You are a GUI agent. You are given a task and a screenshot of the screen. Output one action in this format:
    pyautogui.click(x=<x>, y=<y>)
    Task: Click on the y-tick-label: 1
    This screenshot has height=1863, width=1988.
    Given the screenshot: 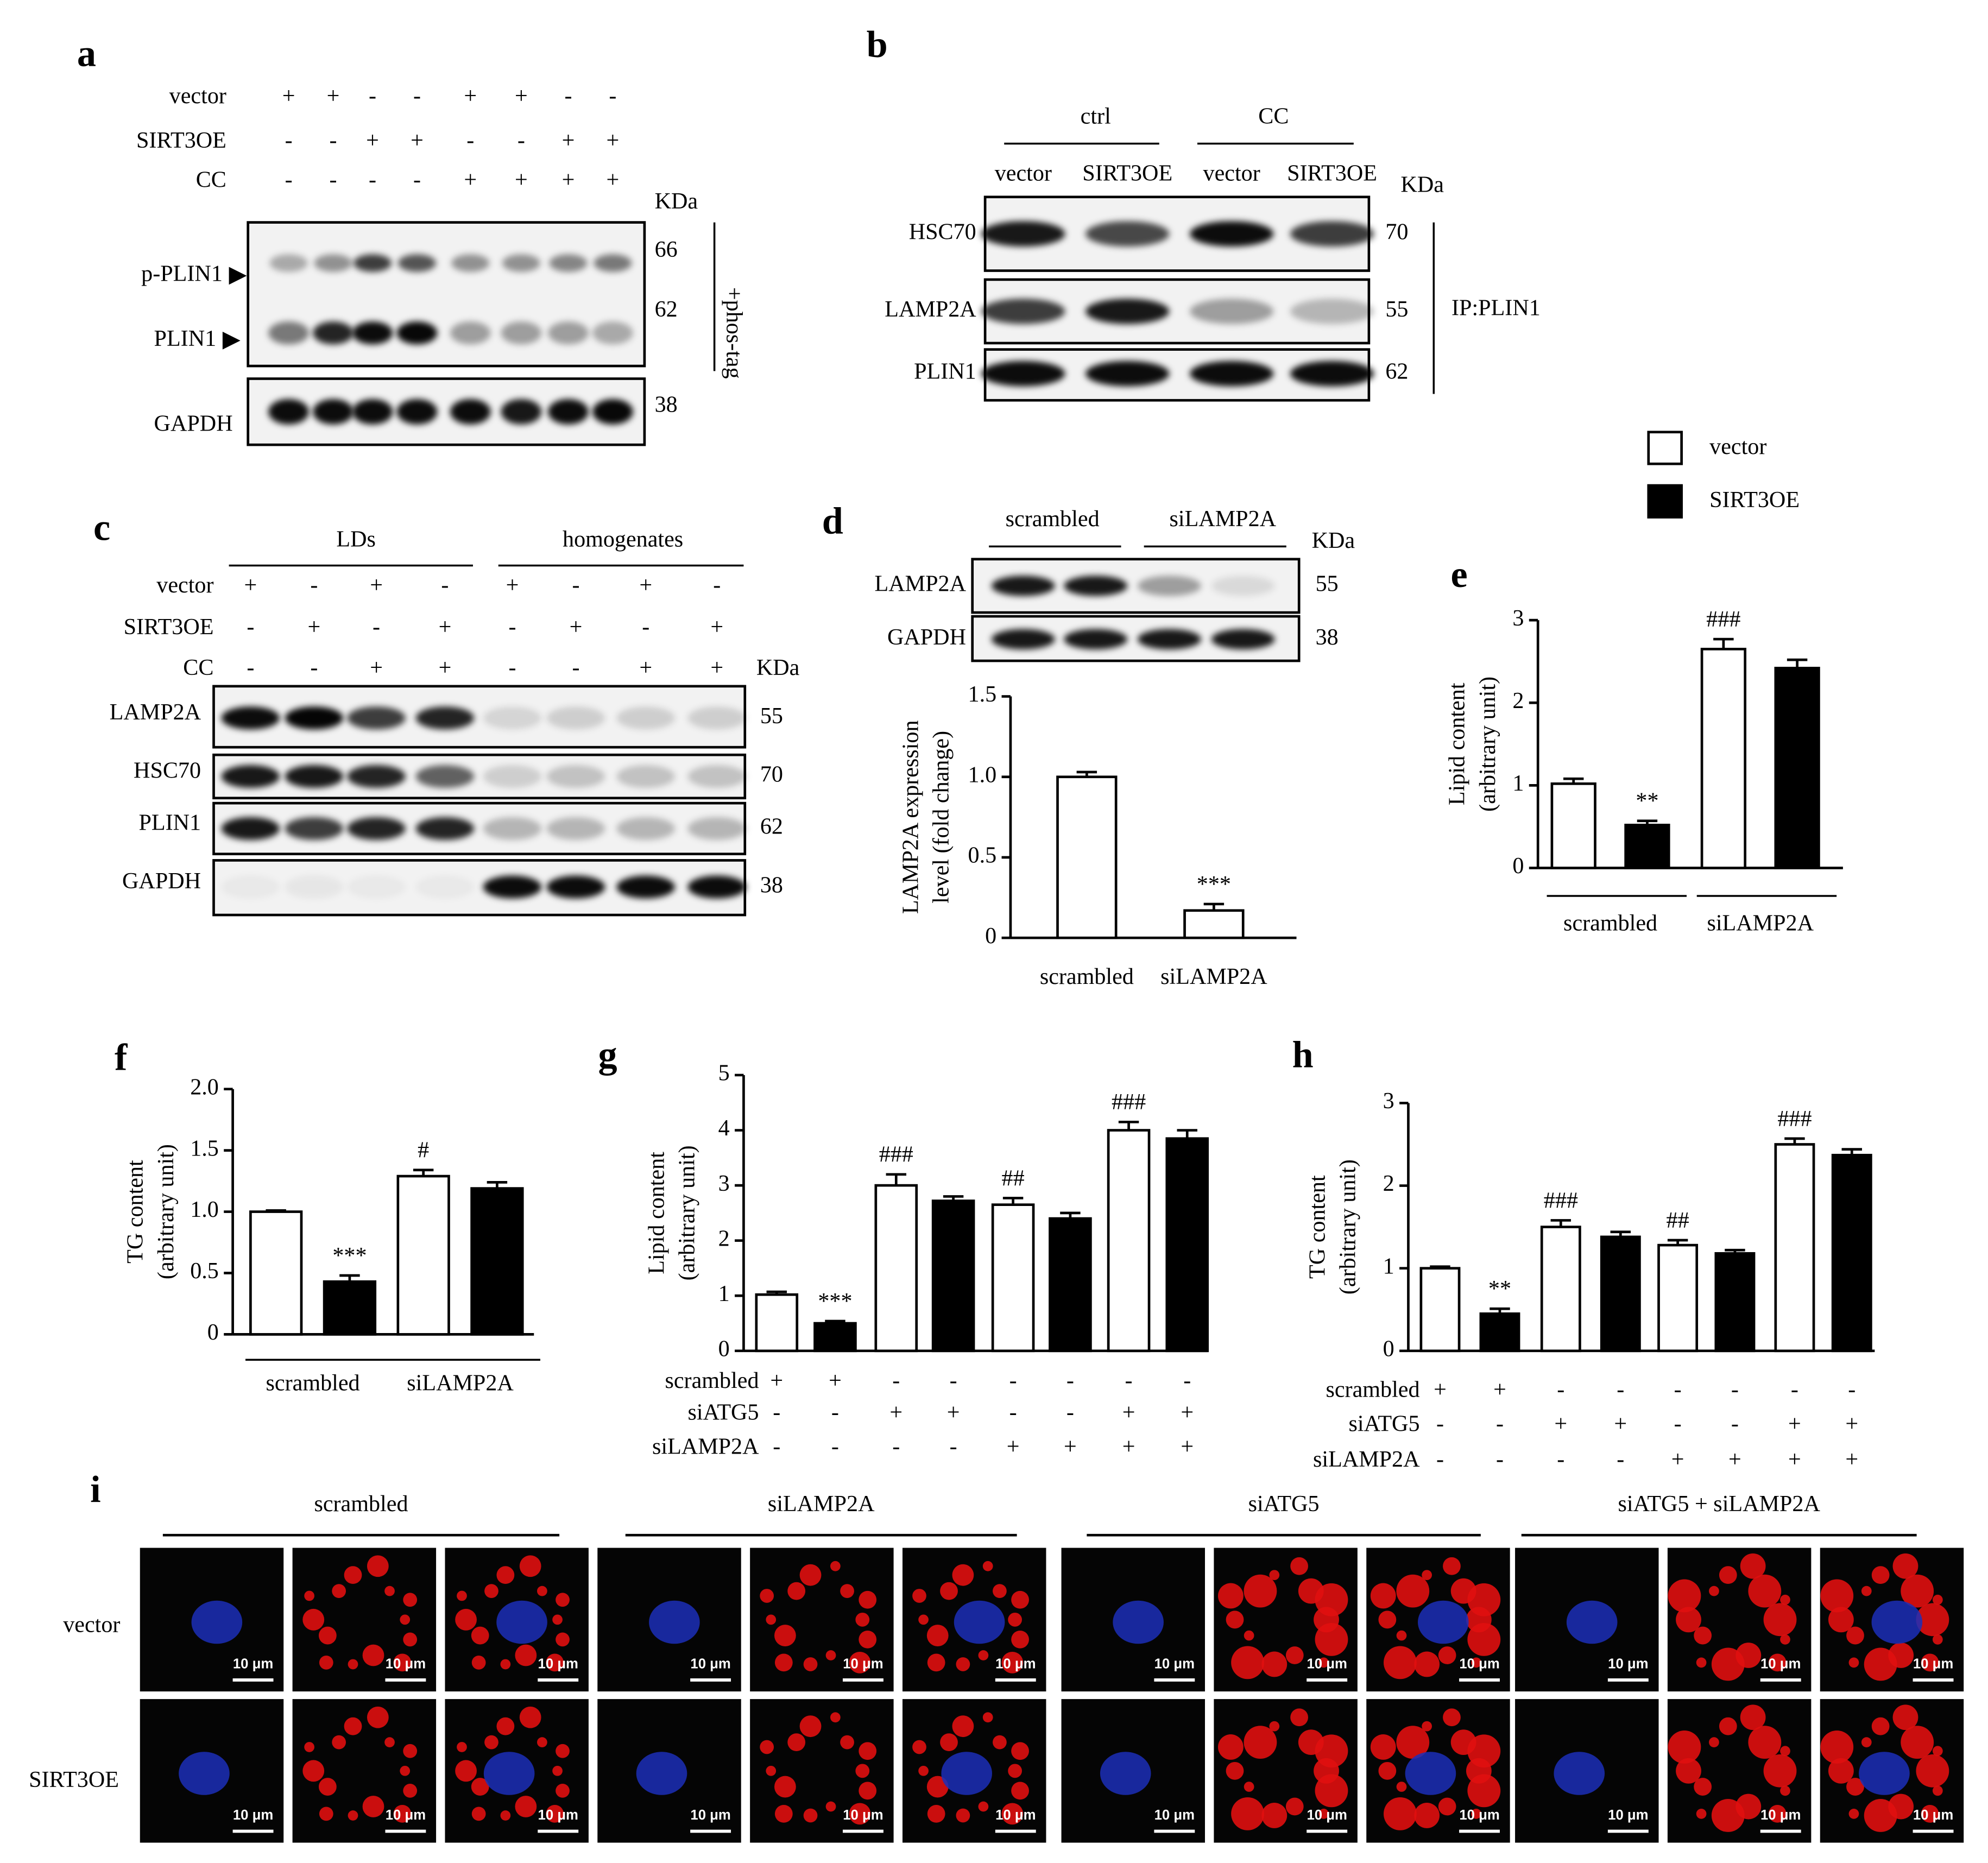 What is the action you would take?
    pyautogui.click(x=1518, y=783)
    